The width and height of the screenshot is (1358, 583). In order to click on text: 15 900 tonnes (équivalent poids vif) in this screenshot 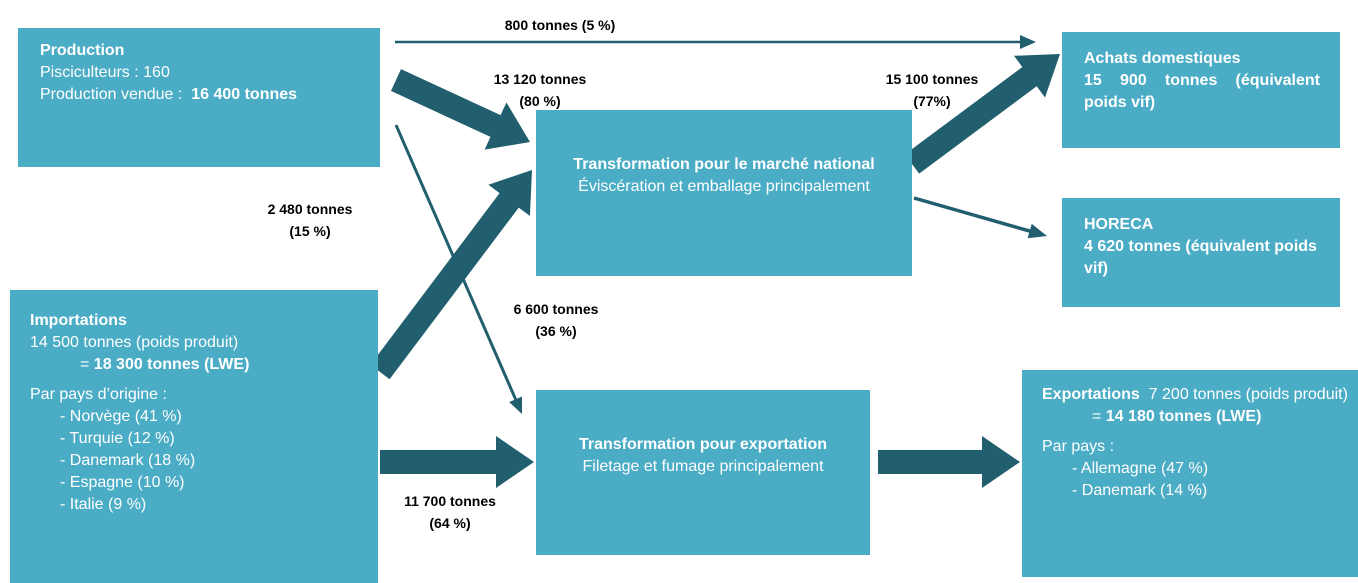, I will do `click(1202, 91)`.